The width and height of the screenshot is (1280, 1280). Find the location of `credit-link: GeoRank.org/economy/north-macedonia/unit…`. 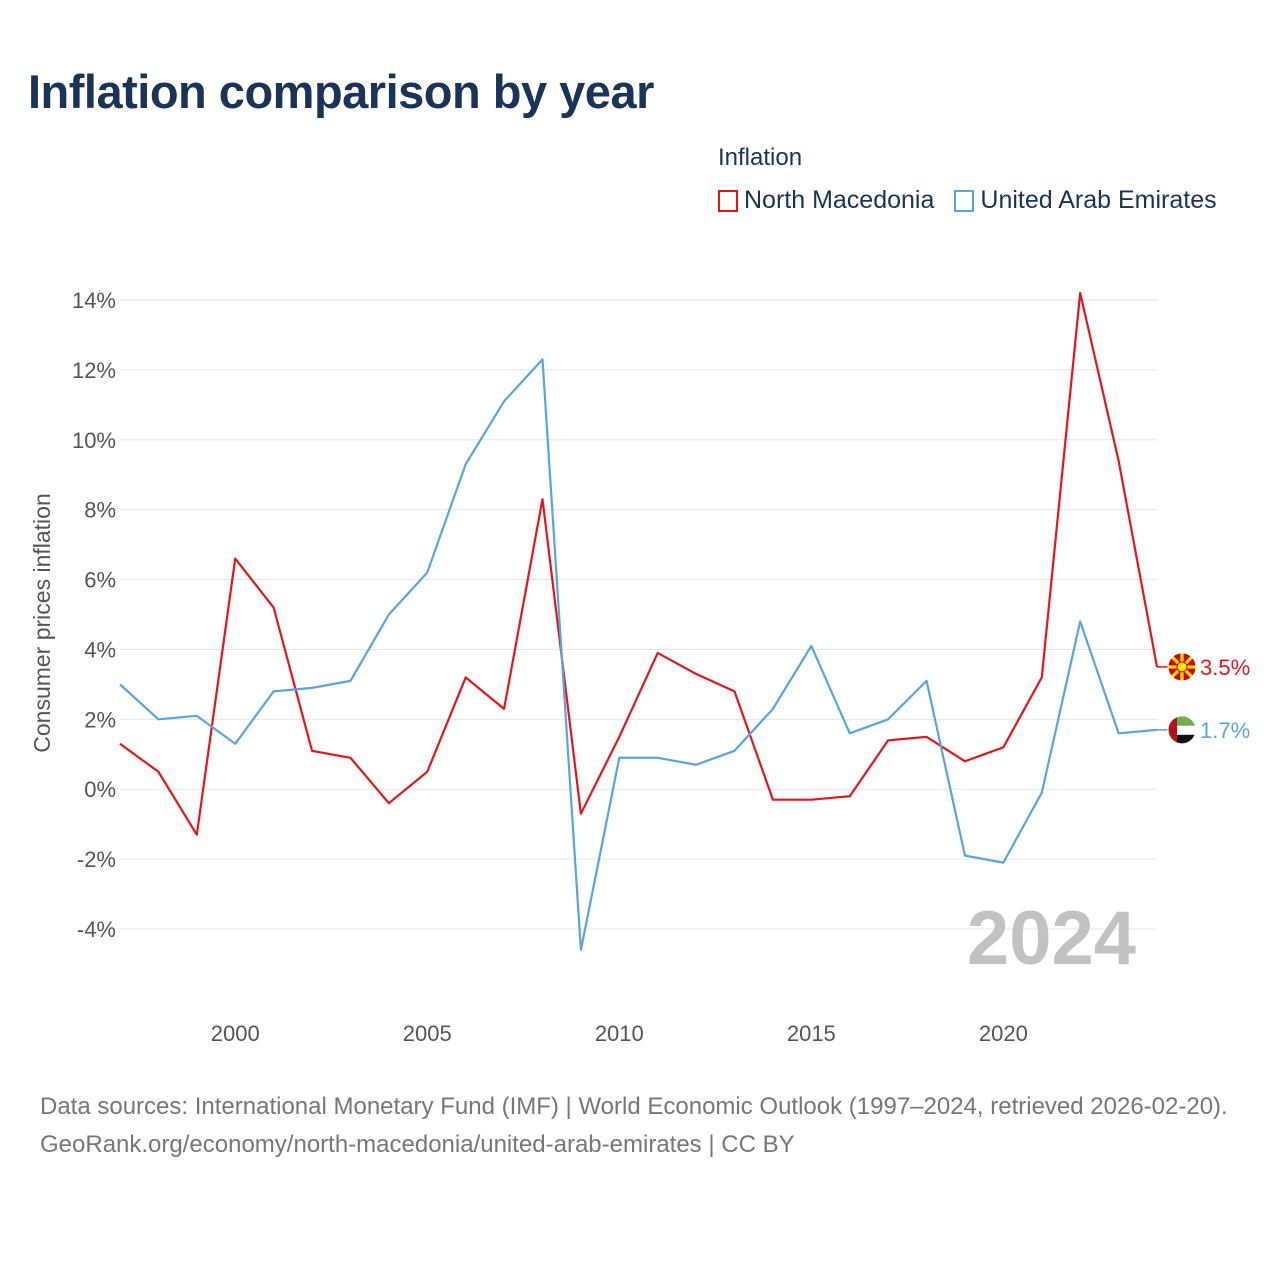

credit-link: GeoRank.org/economy/north-macedonia/unit… is located at coordinates (417, 1144).